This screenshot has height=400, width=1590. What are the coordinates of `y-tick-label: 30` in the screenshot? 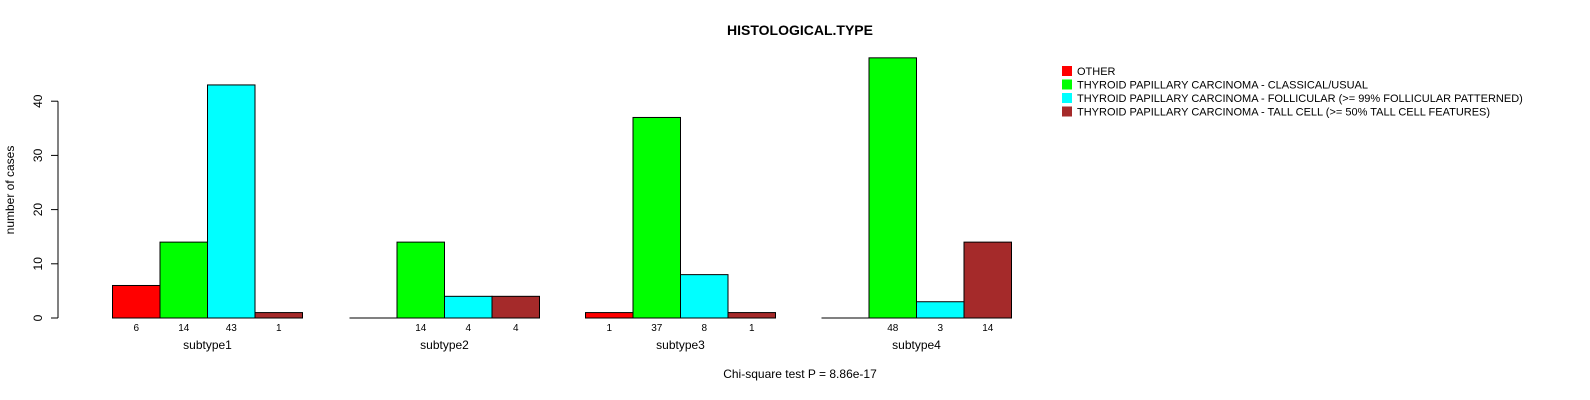 It's located at (38, 155).